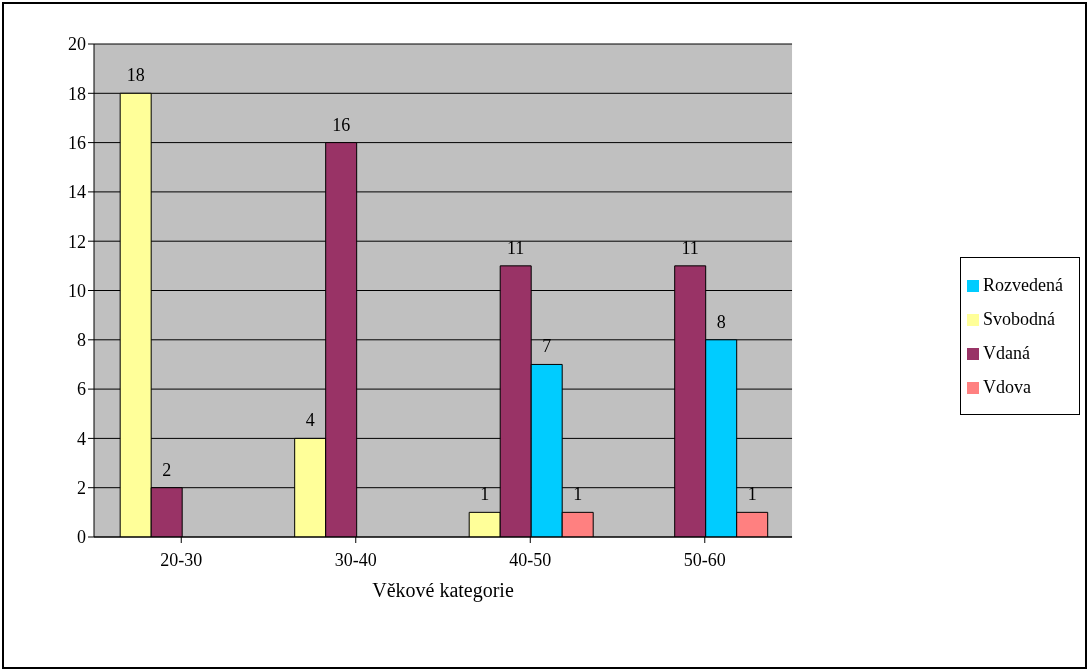 This screenshot has height=669, width=1087. I want to click on y-tick-label: 18, so click(77, 93).